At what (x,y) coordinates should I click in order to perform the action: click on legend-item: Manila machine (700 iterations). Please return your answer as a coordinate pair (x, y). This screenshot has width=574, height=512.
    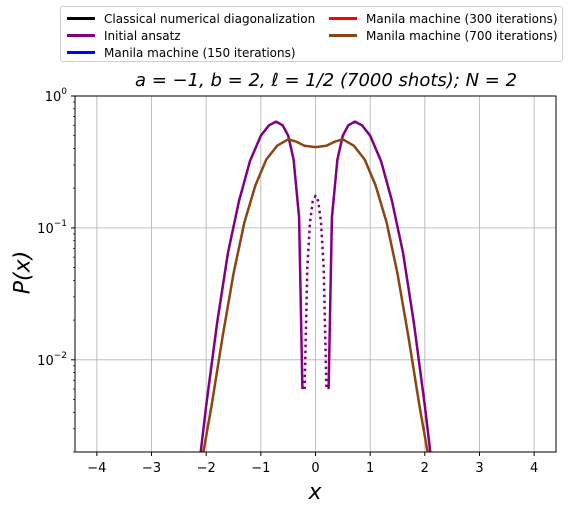
    Looking at the image, I should click on (443, 35).